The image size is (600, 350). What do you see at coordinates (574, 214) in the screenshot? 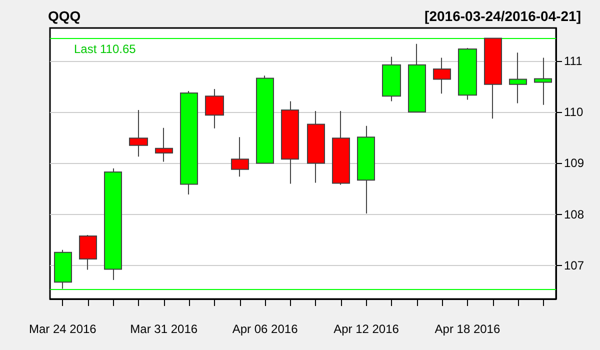
I see `y-tick-label: 108` at bounding box center [574, 214].